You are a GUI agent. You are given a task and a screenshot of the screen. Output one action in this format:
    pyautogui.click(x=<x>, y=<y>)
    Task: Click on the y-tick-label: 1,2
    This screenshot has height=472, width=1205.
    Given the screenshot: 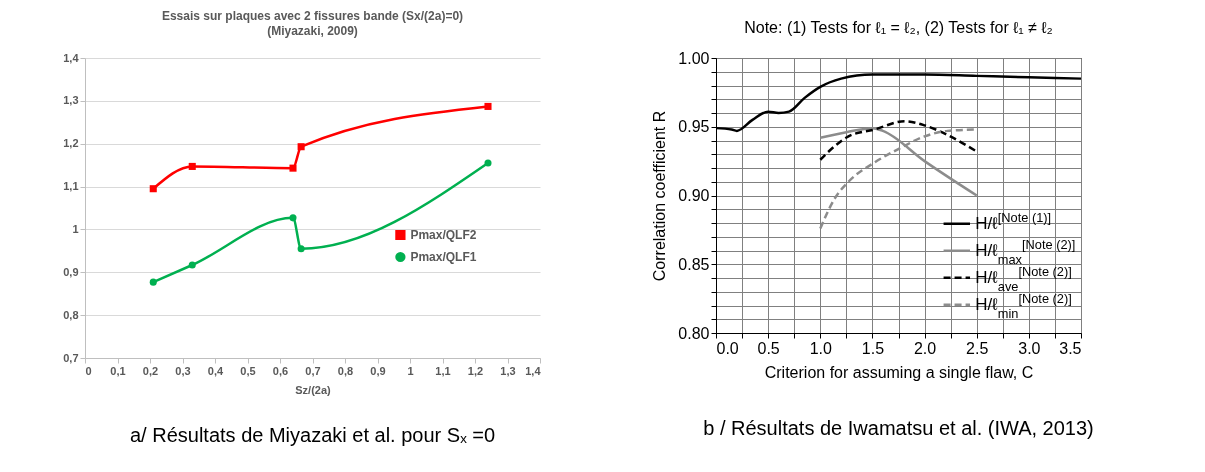 What is the action you would take?
    pyautogui.click(x=71, y=143)
    